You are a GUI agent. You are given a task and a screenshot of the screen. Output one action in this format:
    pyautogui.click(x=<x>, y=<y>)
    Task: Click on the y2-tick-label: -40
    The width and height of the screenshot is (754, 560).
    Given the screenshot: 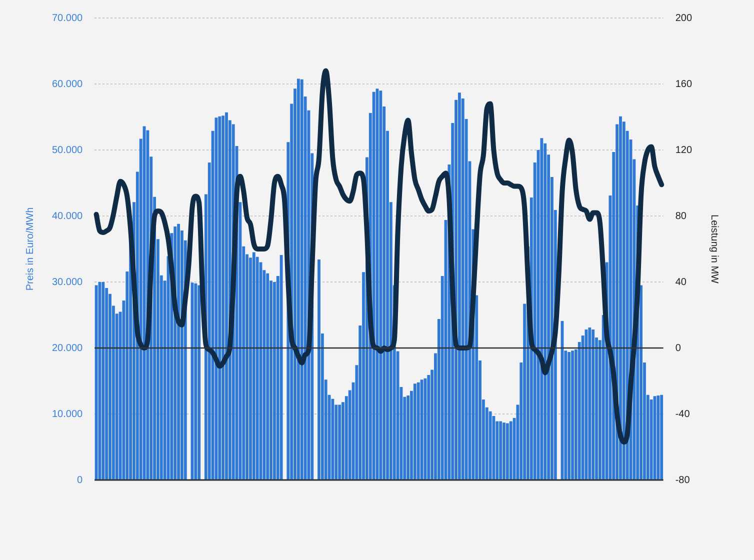 What is the action you would take?
    pyautogui.click(x=682, y=414)
    